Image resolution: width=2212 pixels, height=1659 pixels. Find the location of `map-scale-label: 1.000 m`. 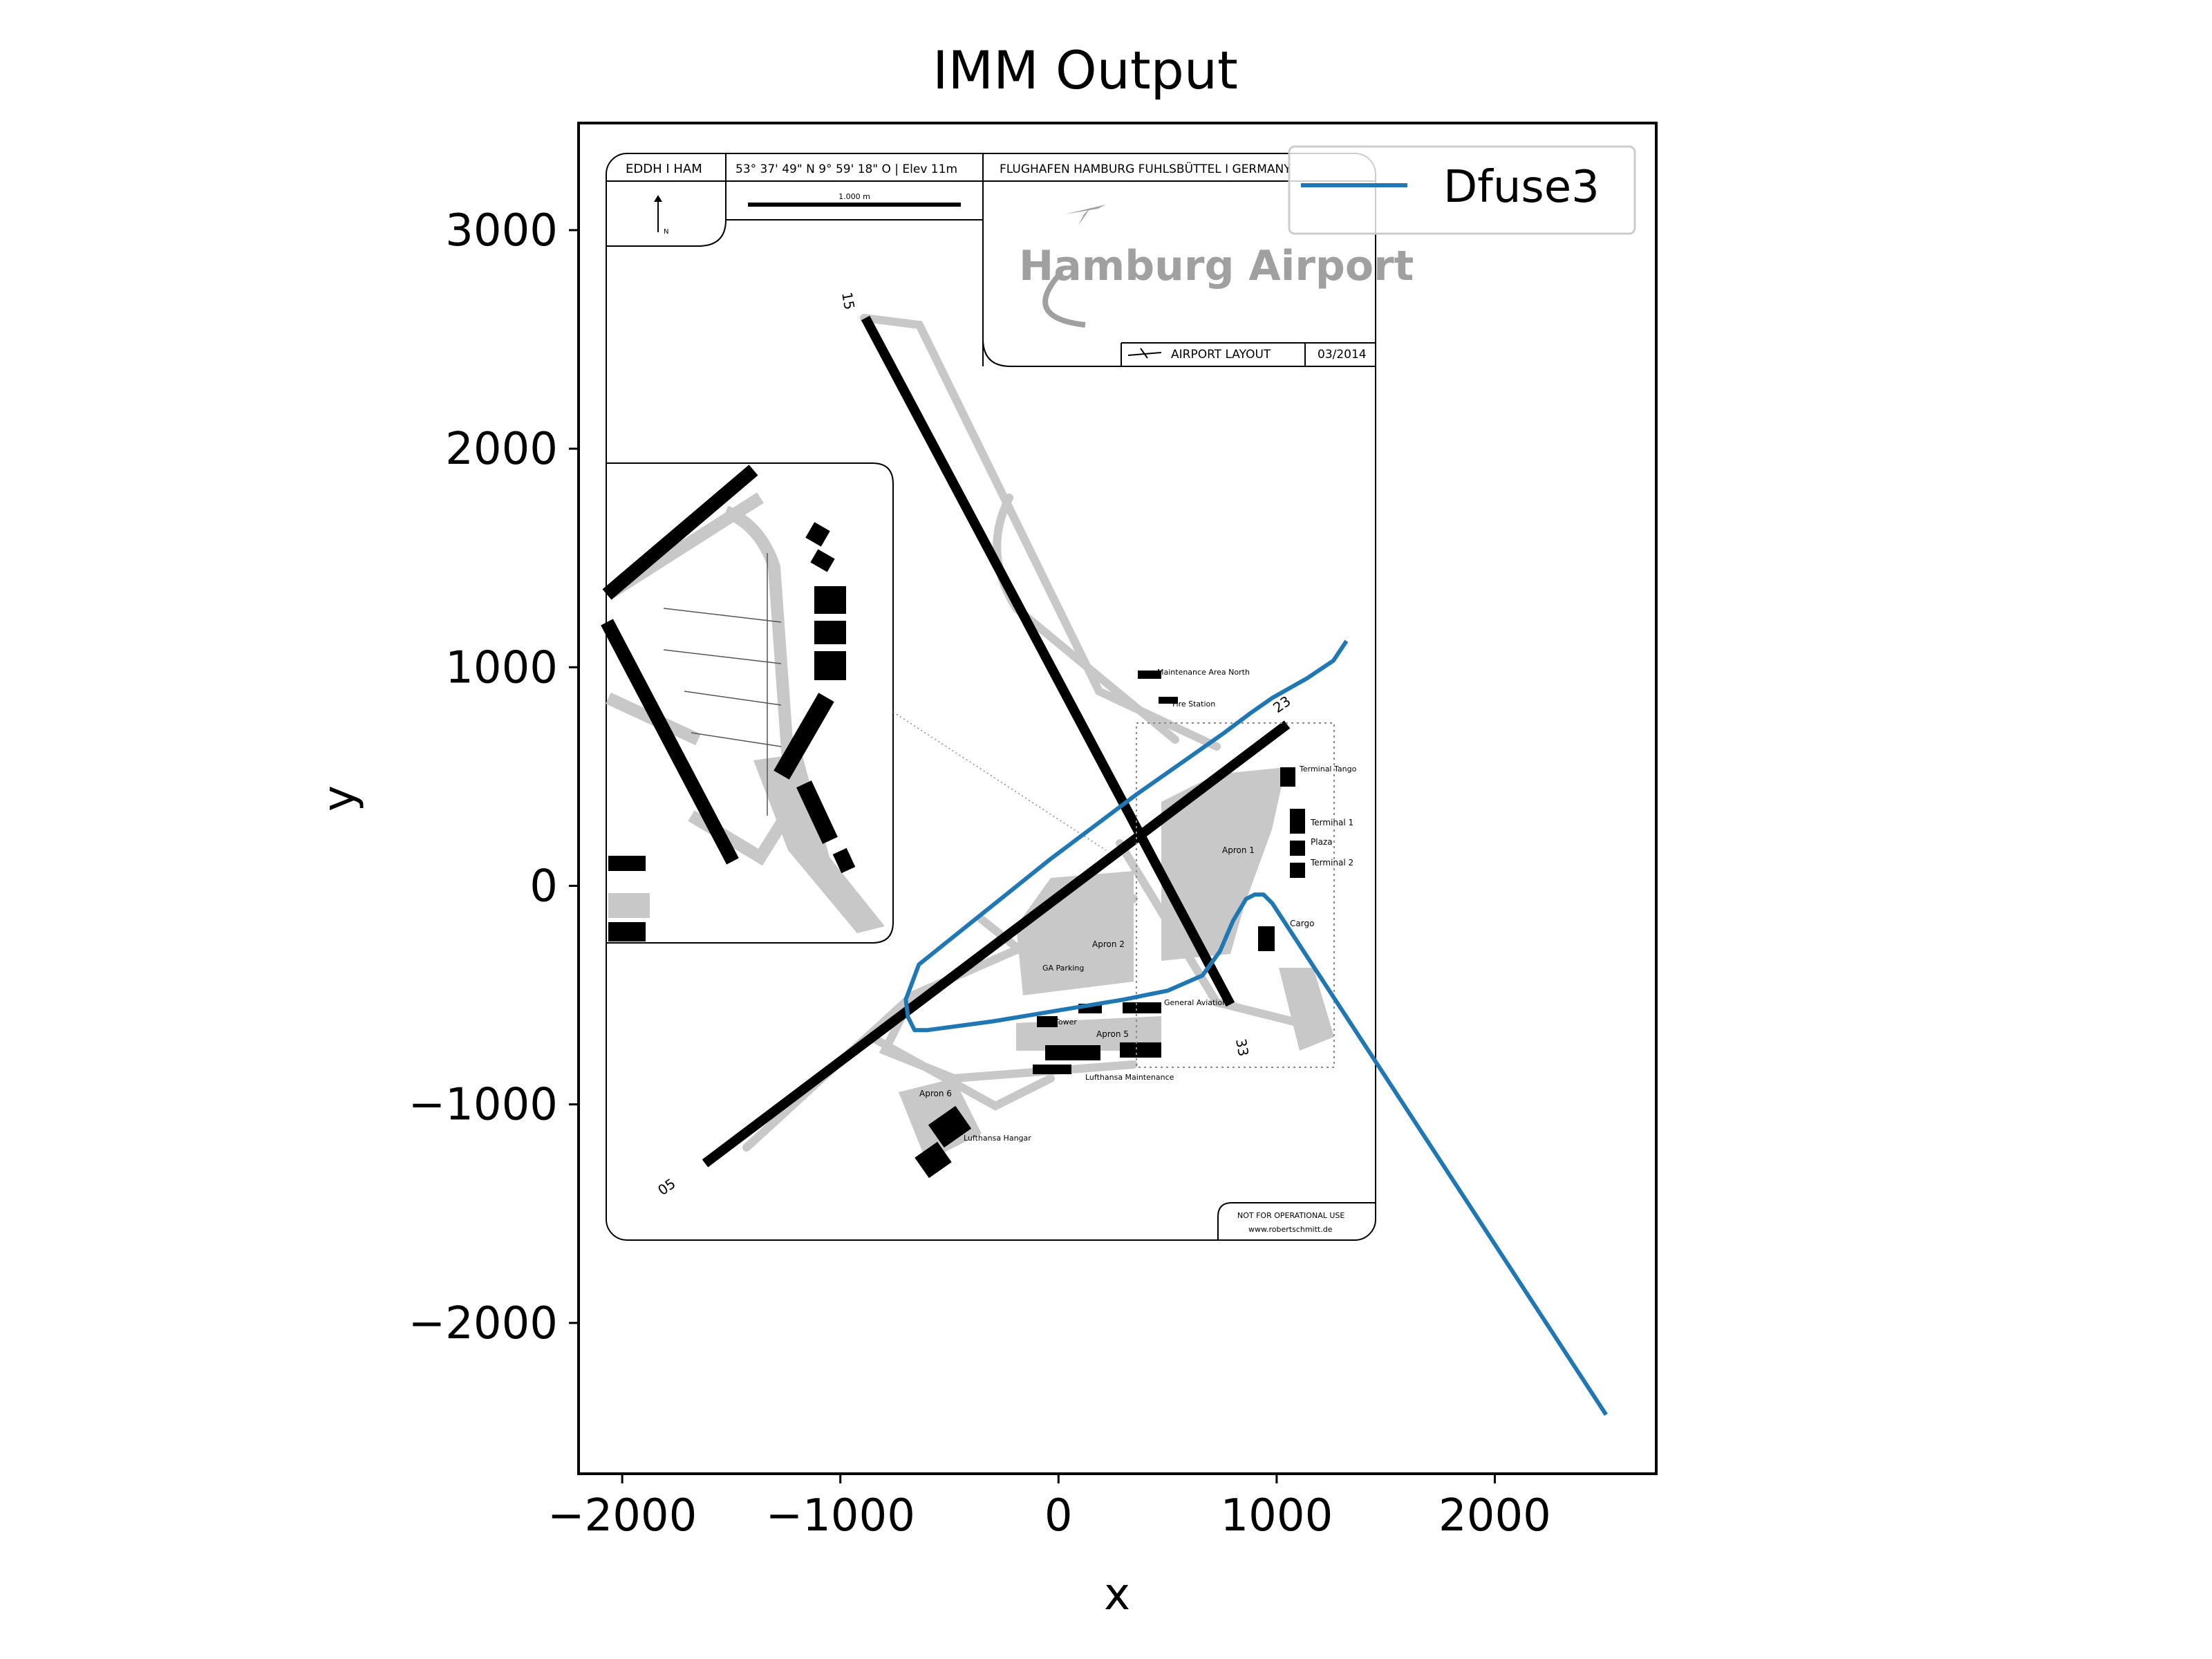

map-scale-label: 1.000 m is located at coordinates (854, 197).